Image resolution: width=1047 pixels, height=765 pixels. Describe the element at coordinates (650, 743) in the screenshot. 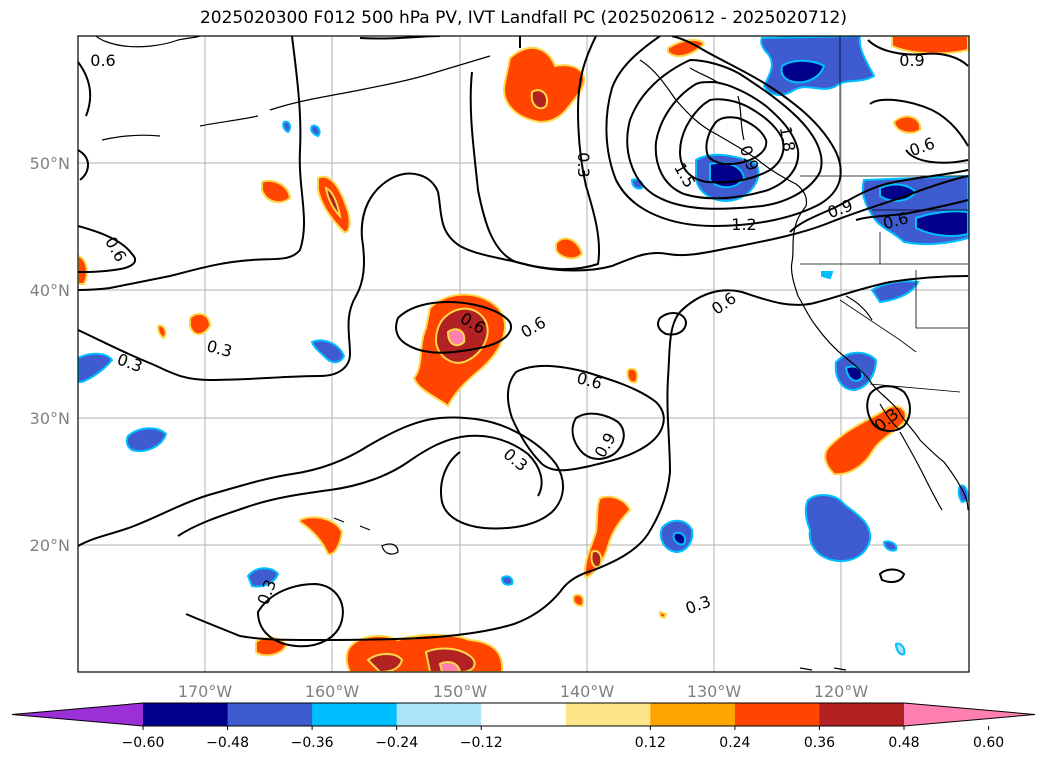

I see `colorbar-tick-label: 0.12` at that location.